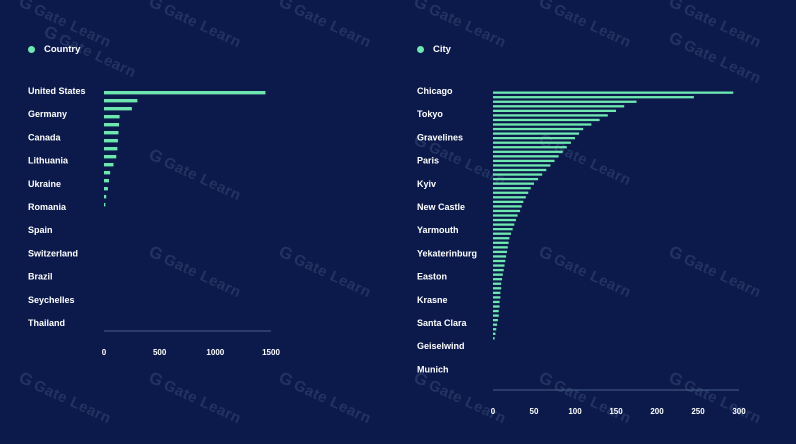 The width and height of the screenshot is (796, 444). I want to click on category-label: Switzerland, so click(53, 253).